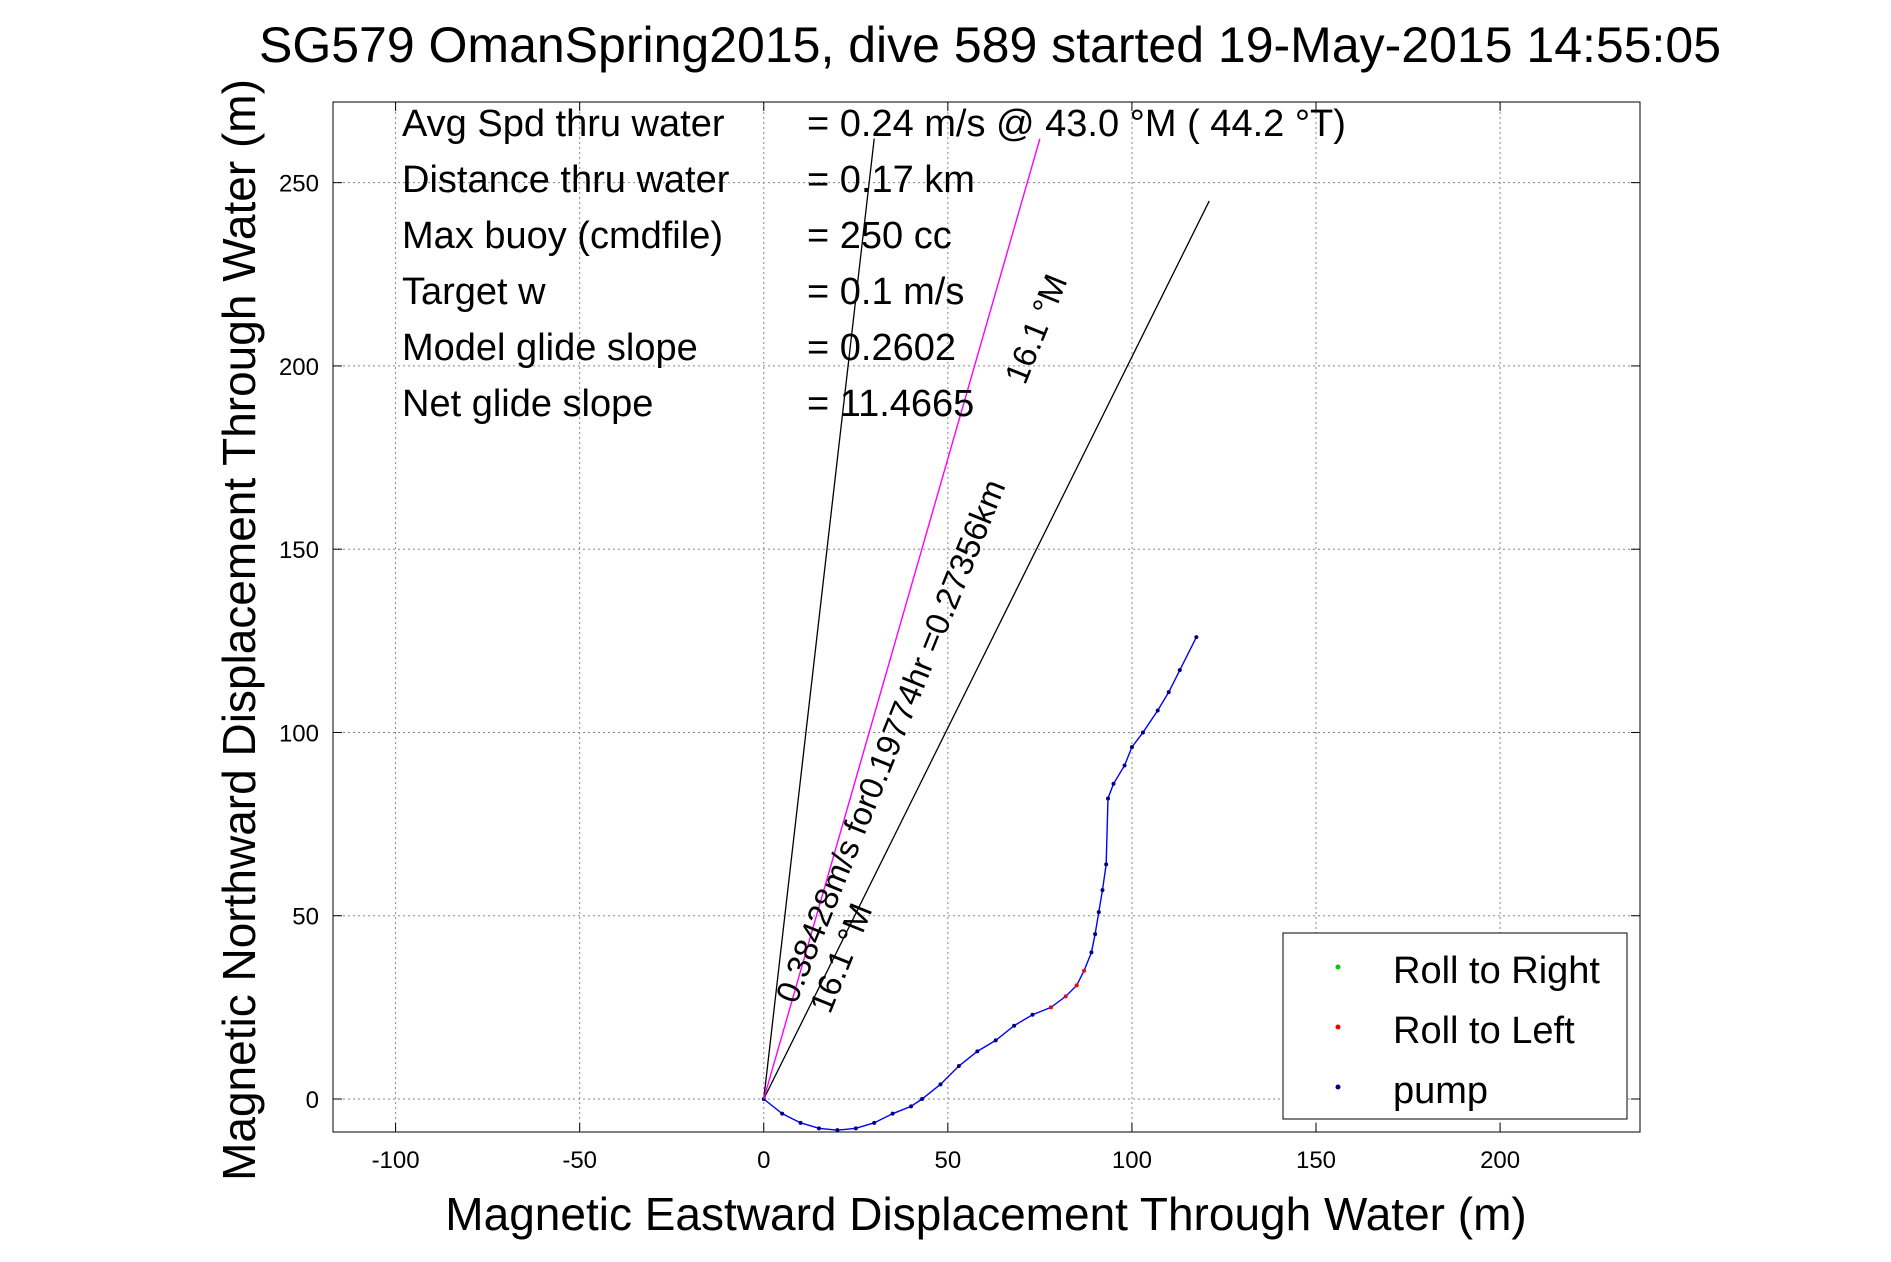 This screenshot has height=1262, width=1891. Describe the element at coordinates (566, 180) in the screenshot. I see `info-label: Distance thru water` at that location.